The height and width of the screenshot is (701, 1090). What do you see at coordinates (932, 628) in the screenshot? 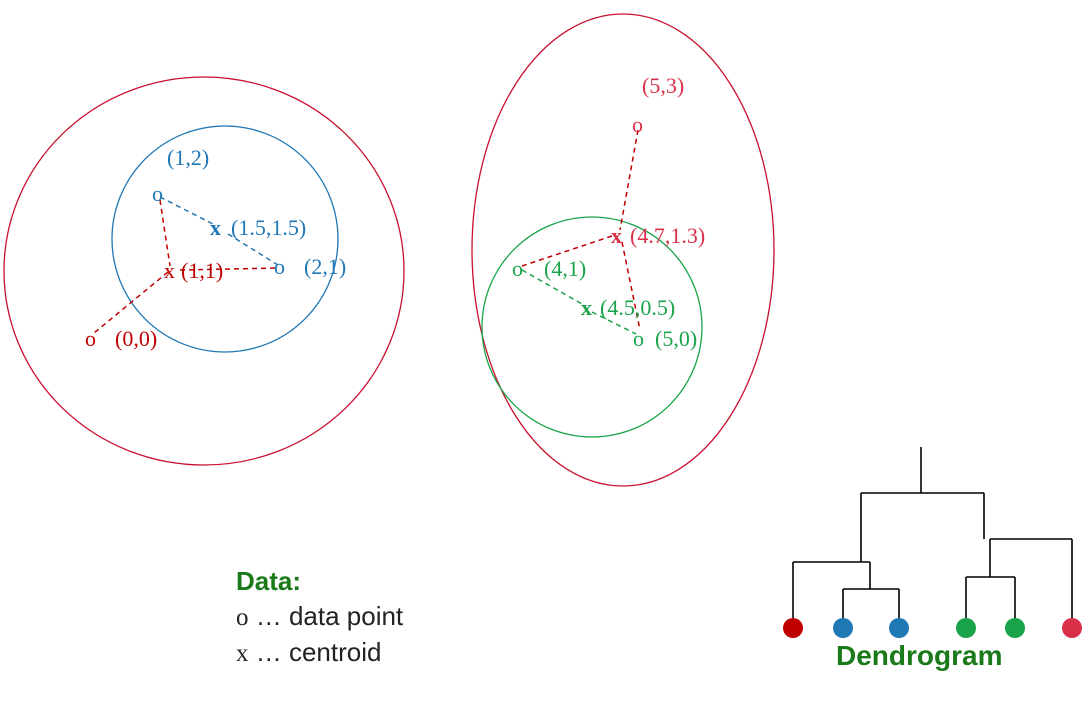
I see `dendrogram-leaves` at bounding box center [932, 628].